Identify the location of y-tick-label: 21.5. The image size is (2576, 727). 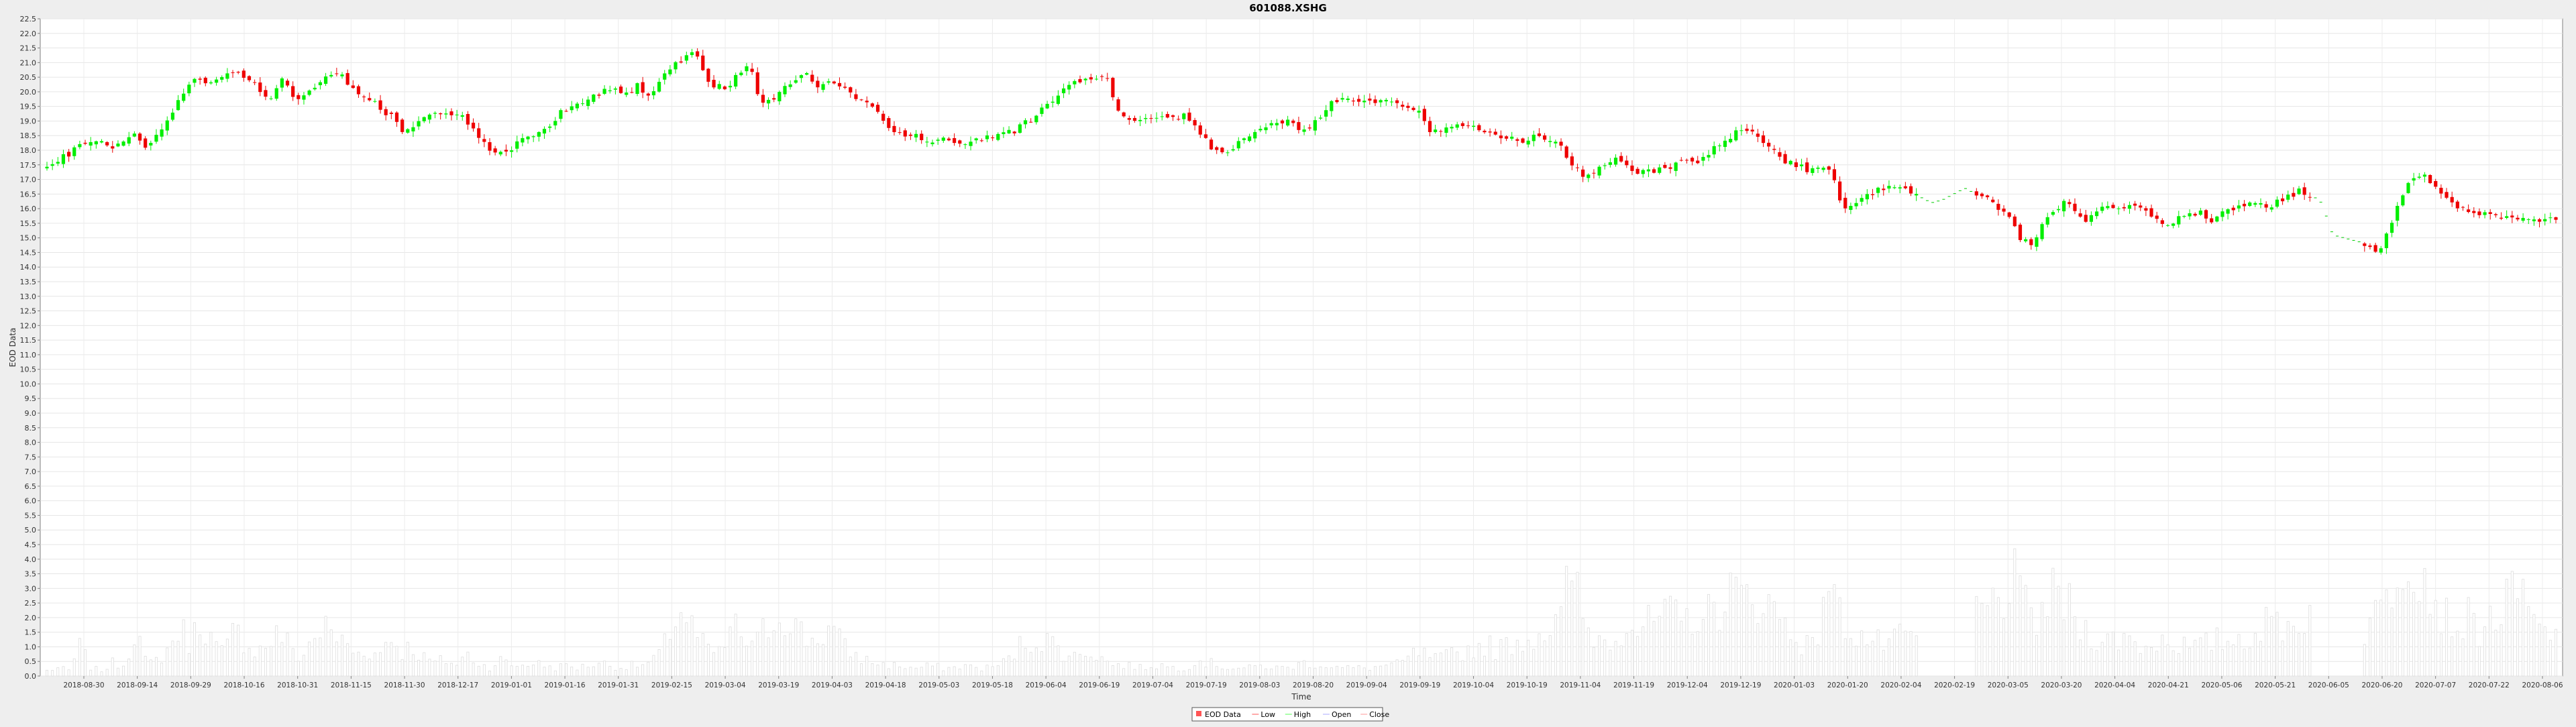
(28, 48).